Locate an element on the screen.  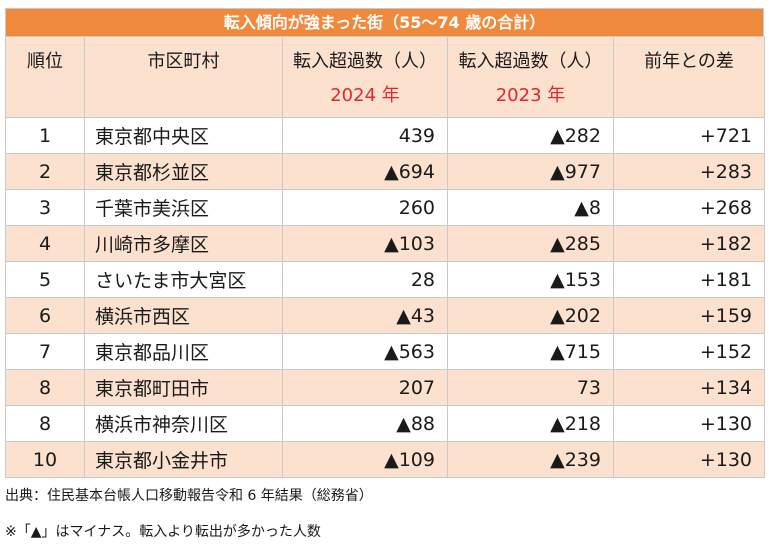
header-diff: 前年との差 is located at coordinates (689, 77).